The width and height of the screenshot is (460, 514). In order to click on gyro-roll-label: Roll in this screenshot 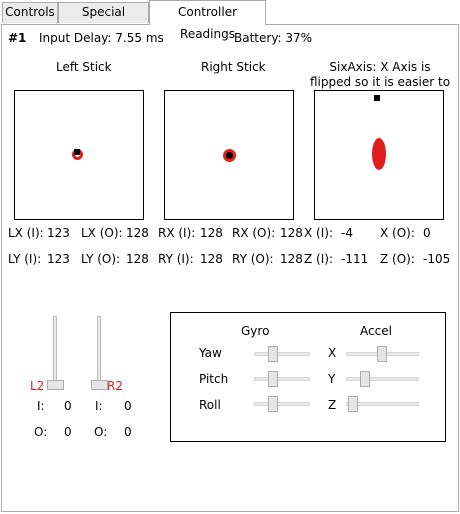, I will do `click(210, 405)`.